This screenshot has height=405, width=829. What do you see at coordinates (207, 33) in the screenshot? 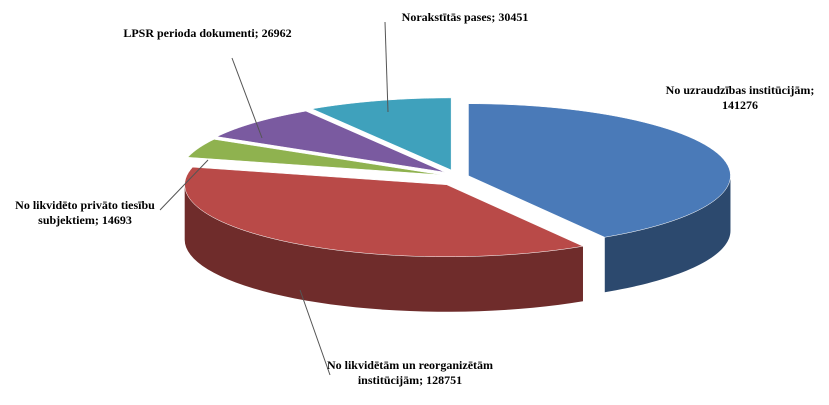
I see `data-label: LPSR perioda dokumenti; 26962` at bounding box center [207, 33].